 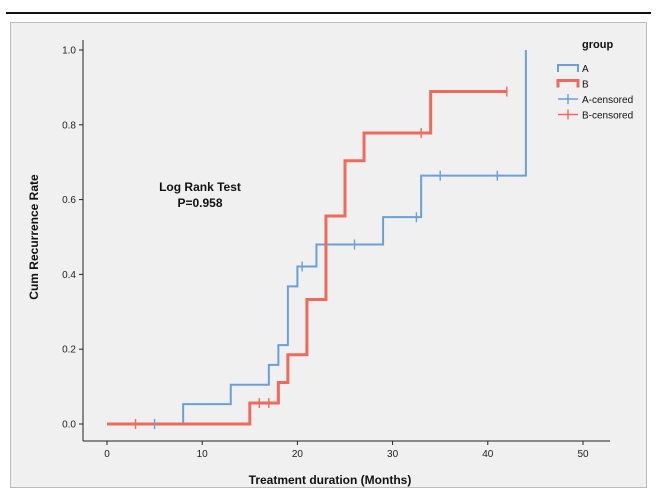 What do you see at coordinates (583, 454) in the screenshot?
I see `x-tick-label: 50` at bounding box center [583, 454].